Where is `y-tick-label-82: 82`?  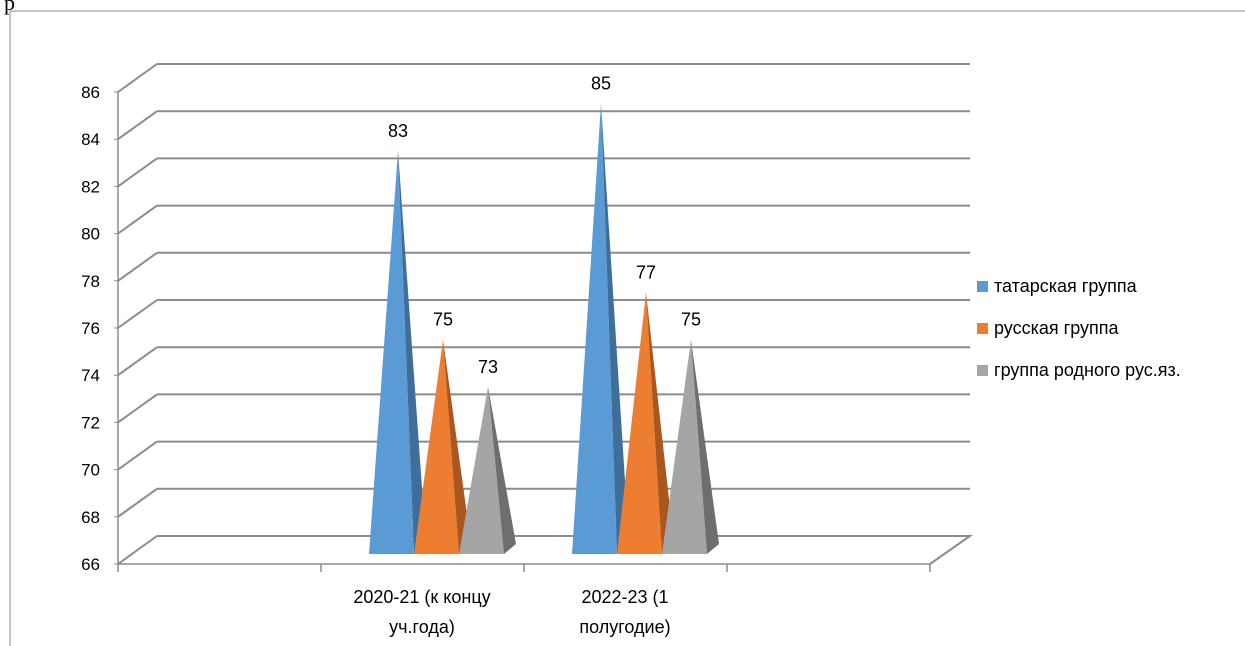 y-tick-label-82: 82 is located at coordinates (90, 186).